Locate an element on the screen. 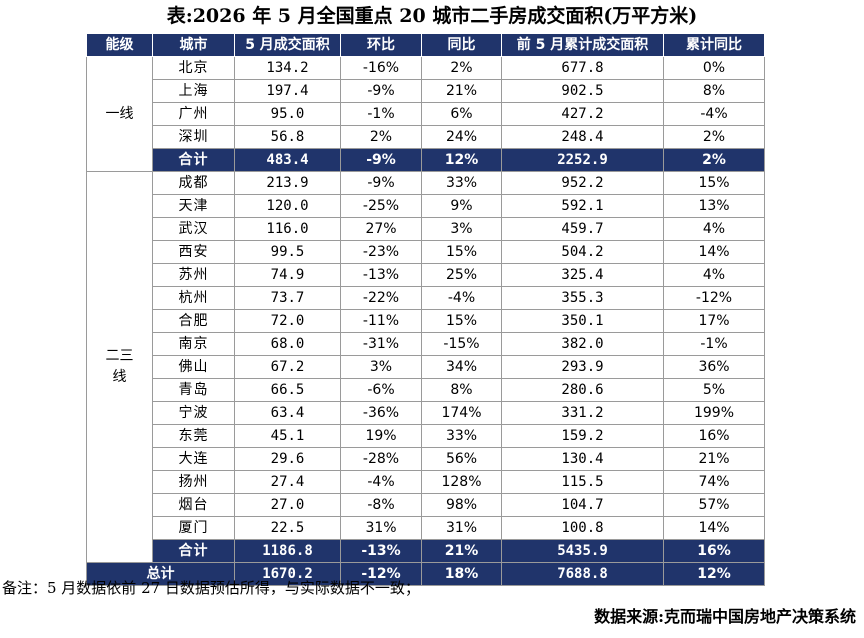 The image size is (864, 638). table-row: 东莞 45.1 19% 33% 159.2 16% is located at coordinates (426, 436).